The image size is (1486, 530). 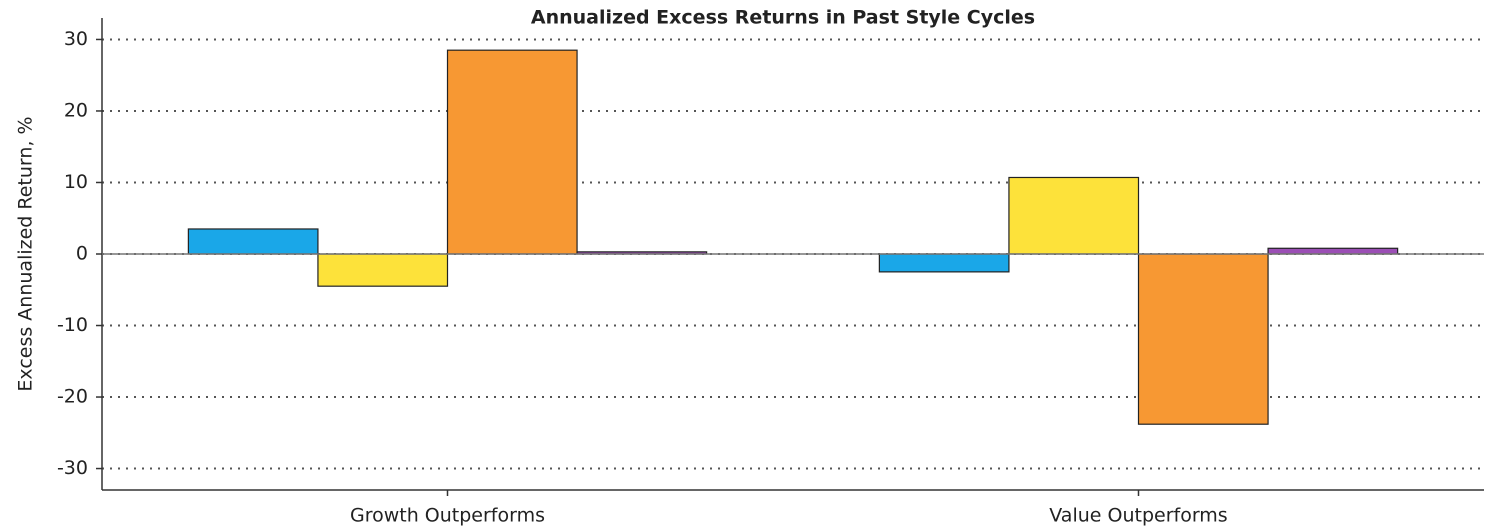 What do you see at coordinates (1138, 516) in the screenshot?
I see `x-tick-label: Value Outperforms` at bounding box center [1138, 516].